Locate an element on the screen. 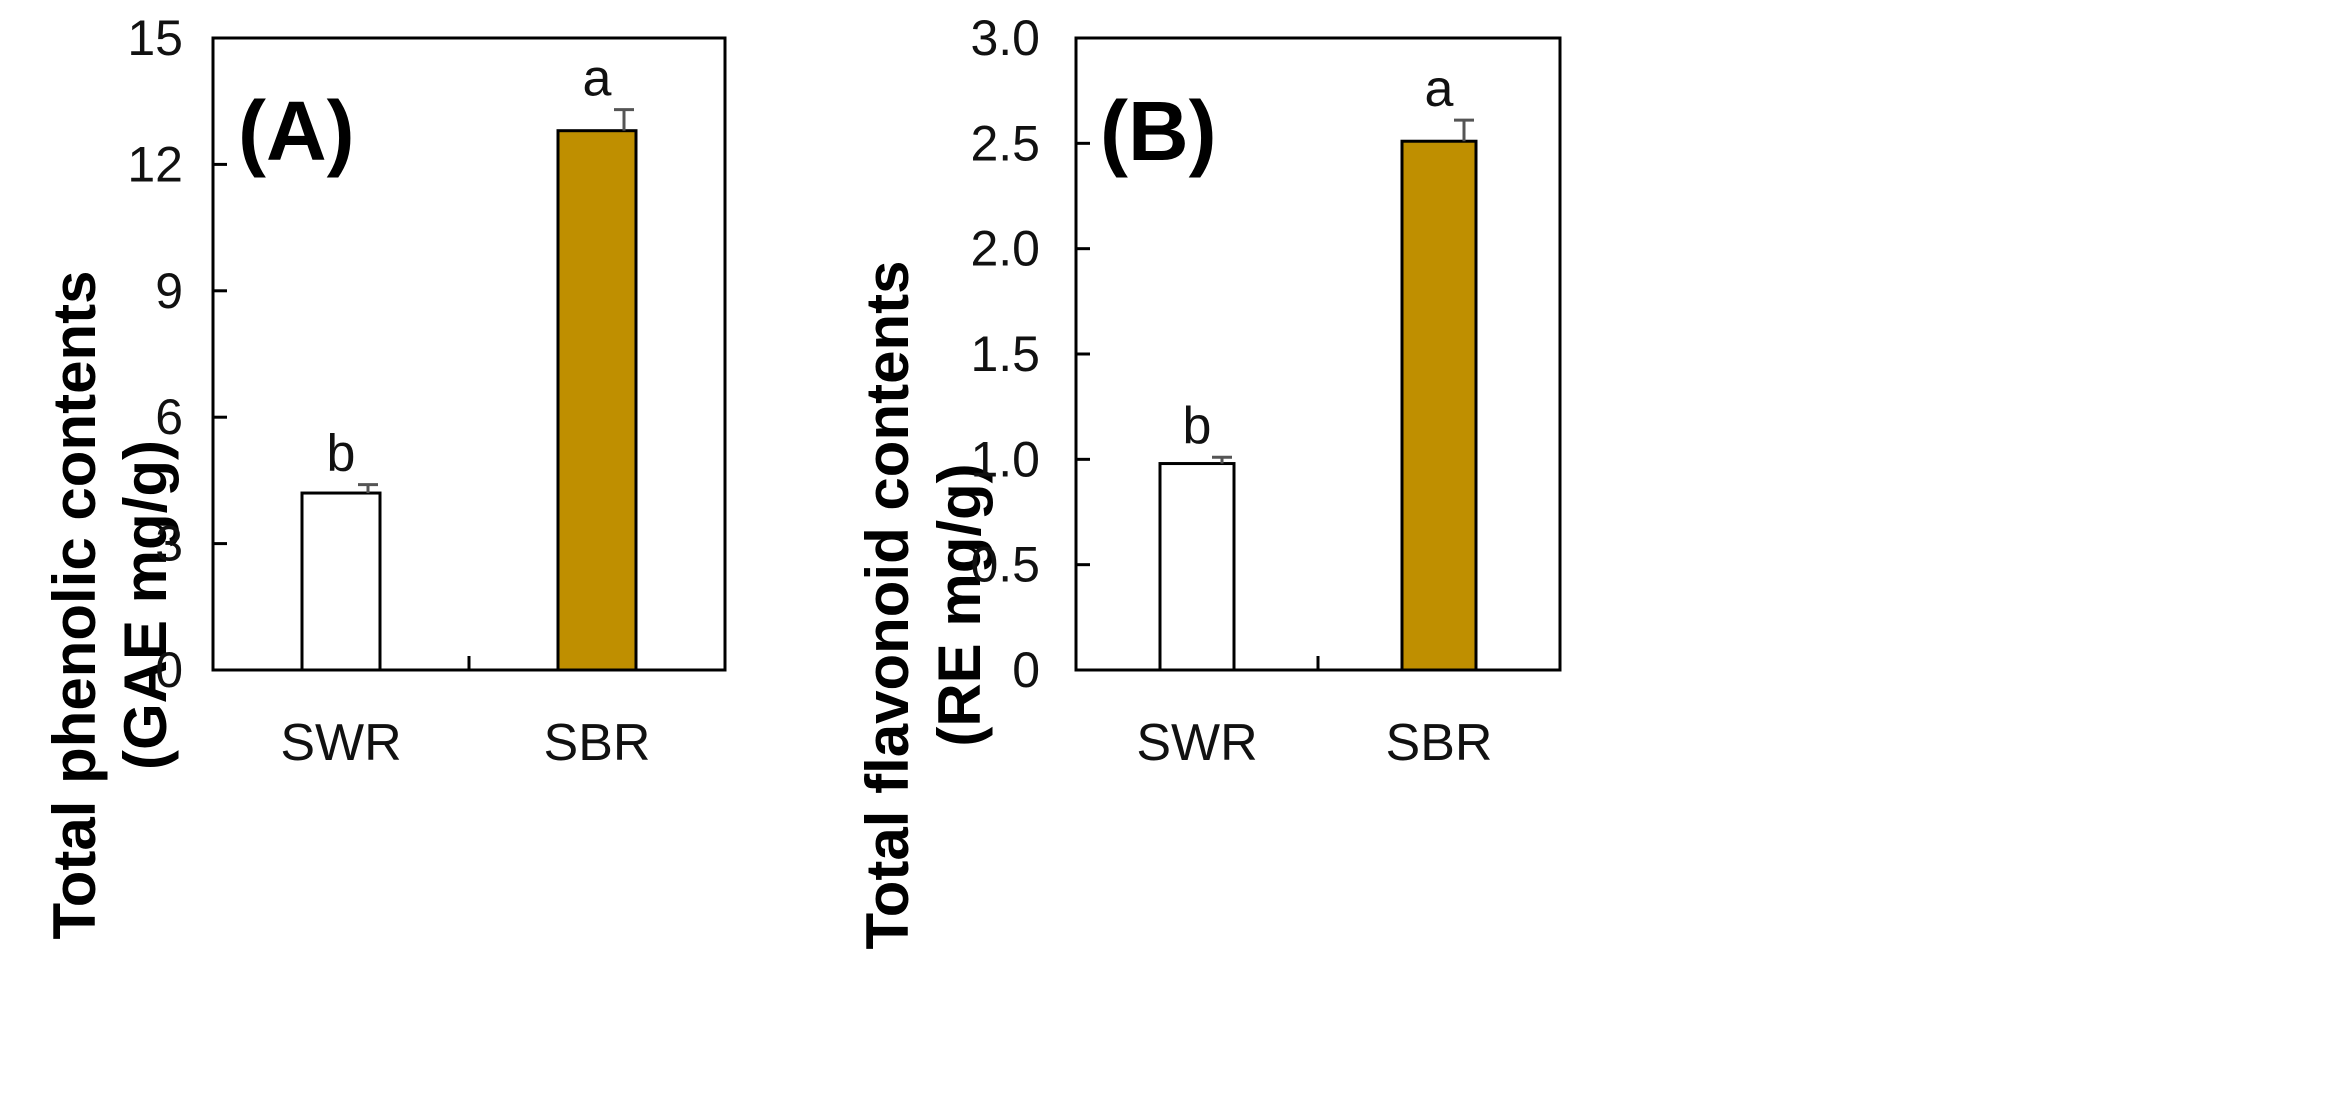 Image resolution: width=2333 pixels, height=1119 pixels. y-tick-label: 9 is located at coordinates (169, 291).